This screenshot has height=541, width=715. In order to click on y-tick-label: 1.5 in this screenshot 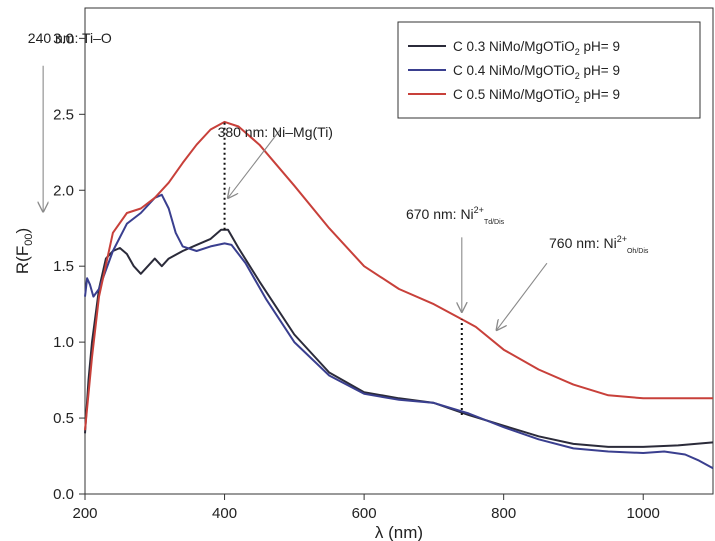, I will do `click(63, 266)`.